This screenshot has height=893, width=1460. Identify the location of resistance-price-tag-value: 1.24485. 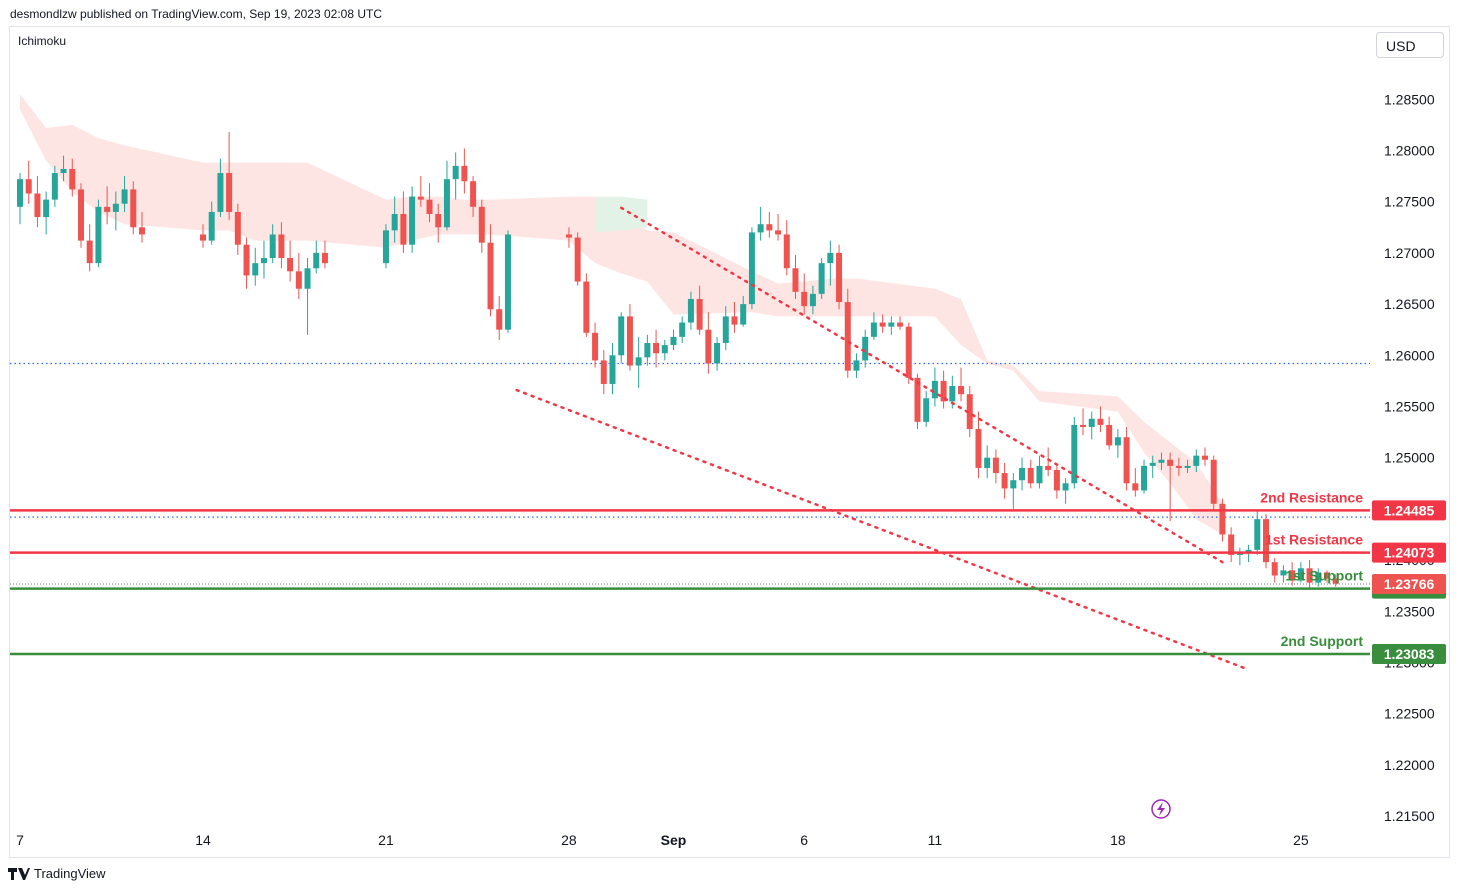
(1409, 510).